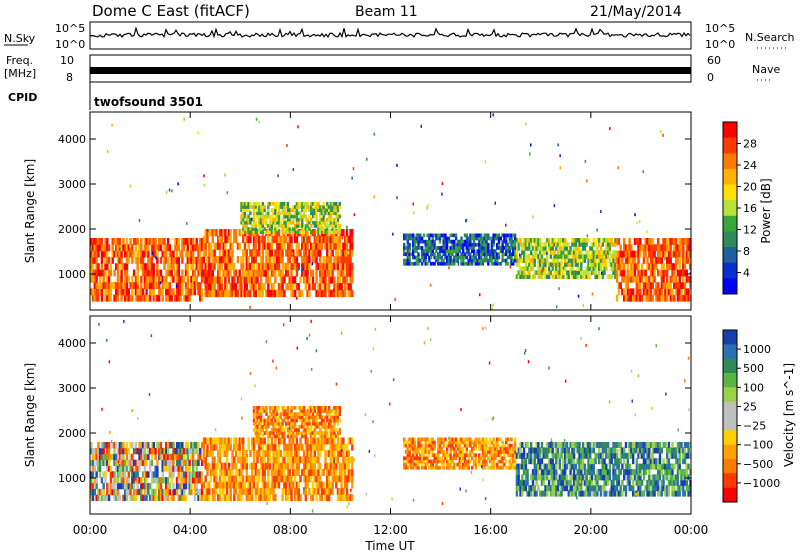 The width and height of the screenshot is (800, 558). I want to click on date-title: 21/May/2014, so click(636, 12).